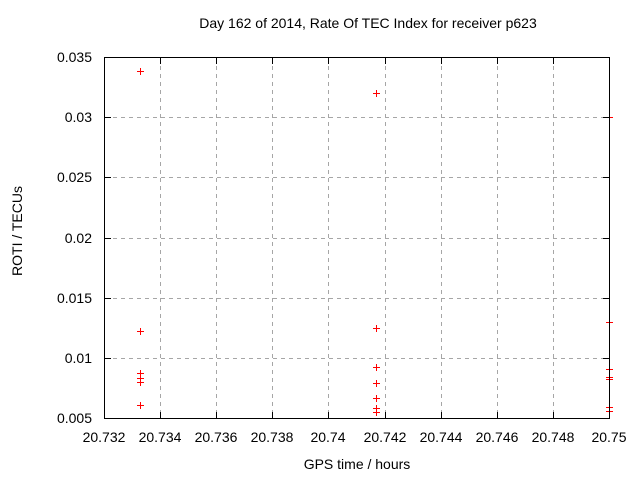 The width and height of the screenshot is (640, 480). Describe the element at coordinates (78, 358) in the screenshot. I see `y-tick-label: 0.01` at that location.